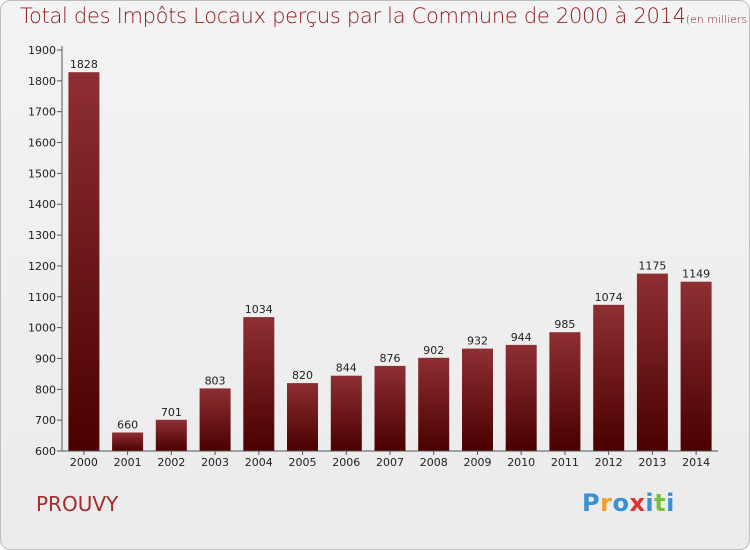 Image resolution: width=750 pixels, height=550 pixels. I want to click on y-tick-label: 1900, so click(42, 50).